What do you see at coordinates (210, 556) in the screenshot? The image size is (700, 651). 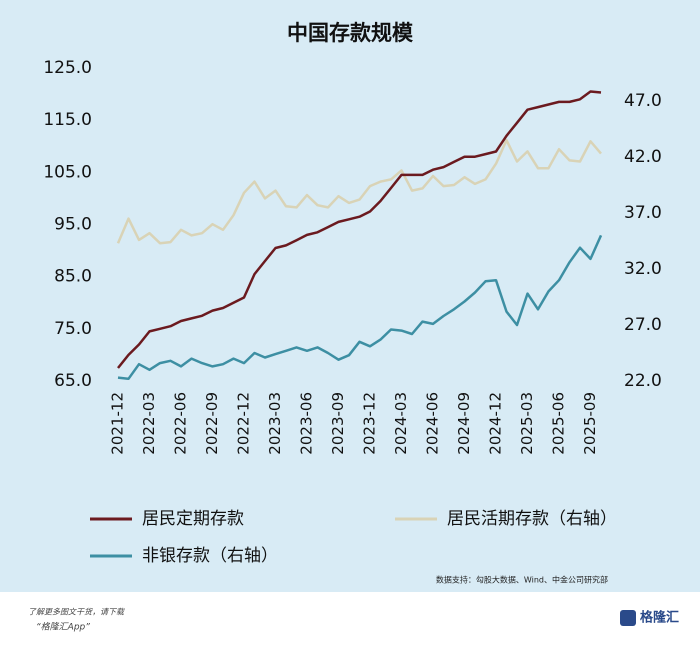 I see `legend-label: 非银存款（右轴）` at bounding box center [210, 556].